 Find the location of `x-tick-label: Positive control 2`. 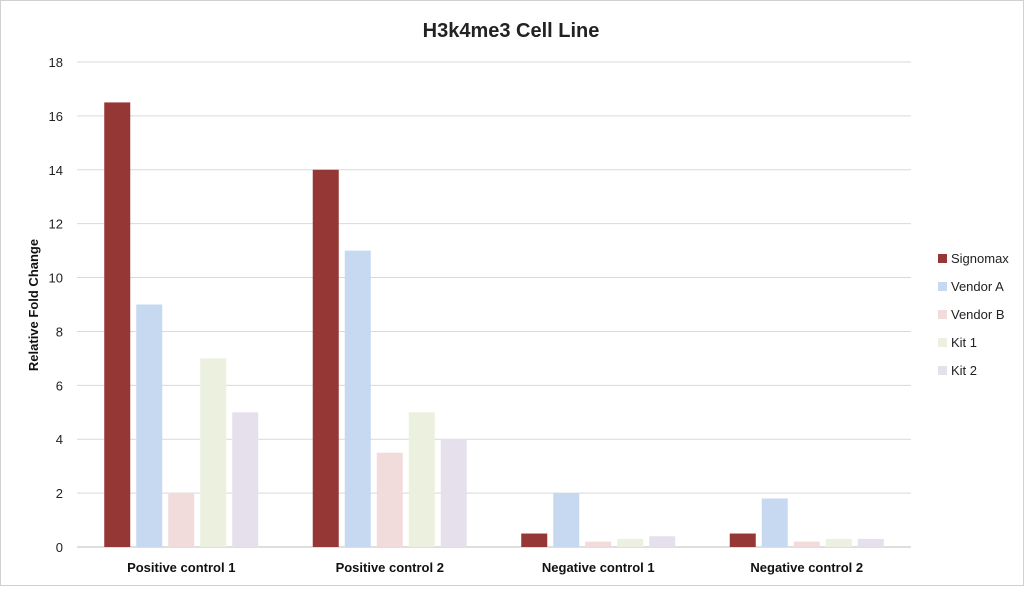

x-tick-label: Positive control 2 is located at coordinates (390, 567).